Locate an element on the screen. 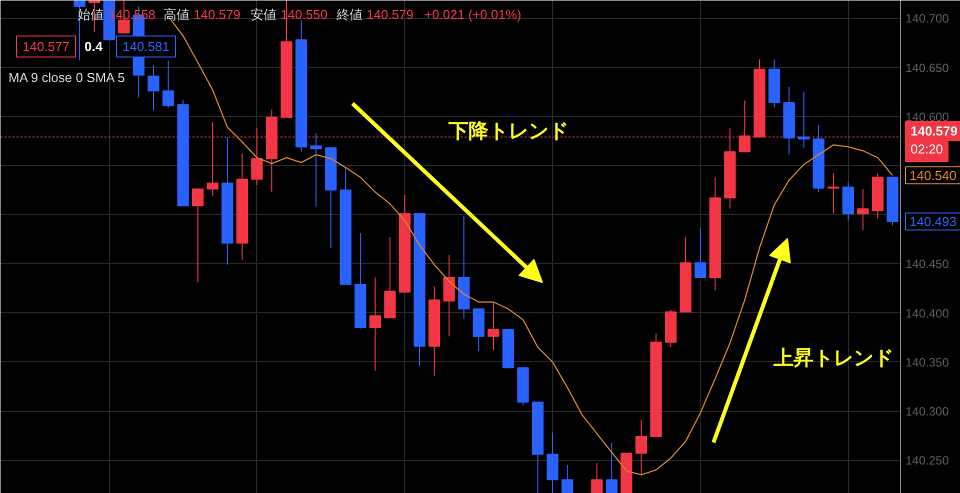 The image size is (960, 493). annotation: 終値 is located at coordinates (349, 14).